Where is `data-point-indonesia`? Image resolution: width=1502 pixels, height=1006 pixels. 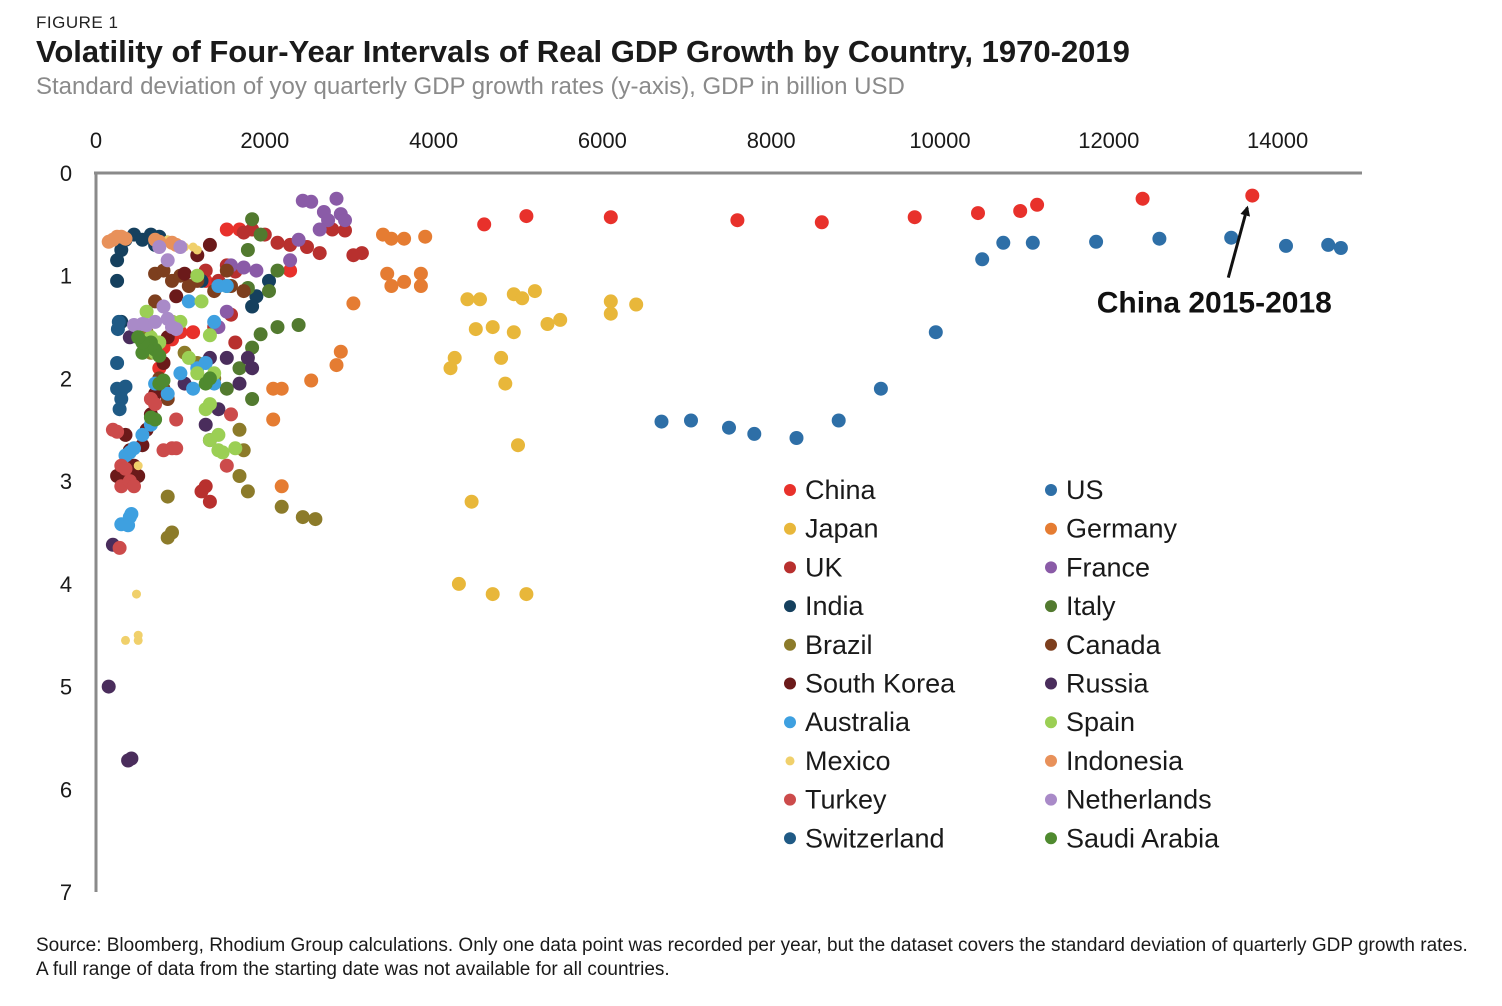 data-point-indonesia is located at coordinates (125, 238).